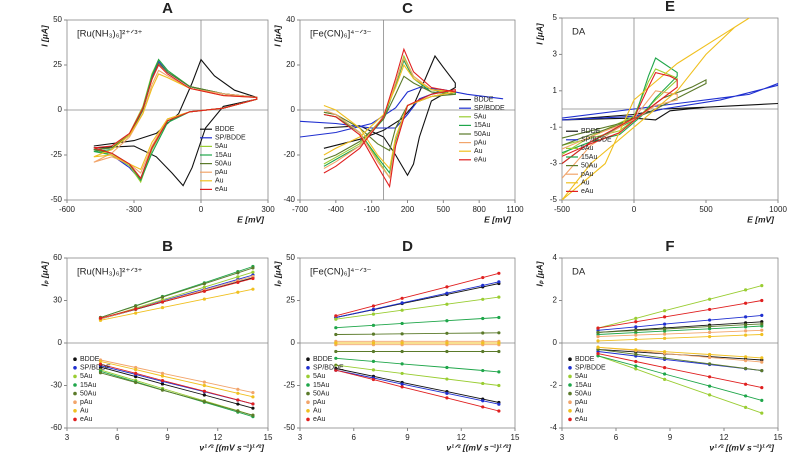  What do you see at coordinates (290, 19) in the screenshot?
I see `y-tick-label: 40` at bounding box center [290, 19].